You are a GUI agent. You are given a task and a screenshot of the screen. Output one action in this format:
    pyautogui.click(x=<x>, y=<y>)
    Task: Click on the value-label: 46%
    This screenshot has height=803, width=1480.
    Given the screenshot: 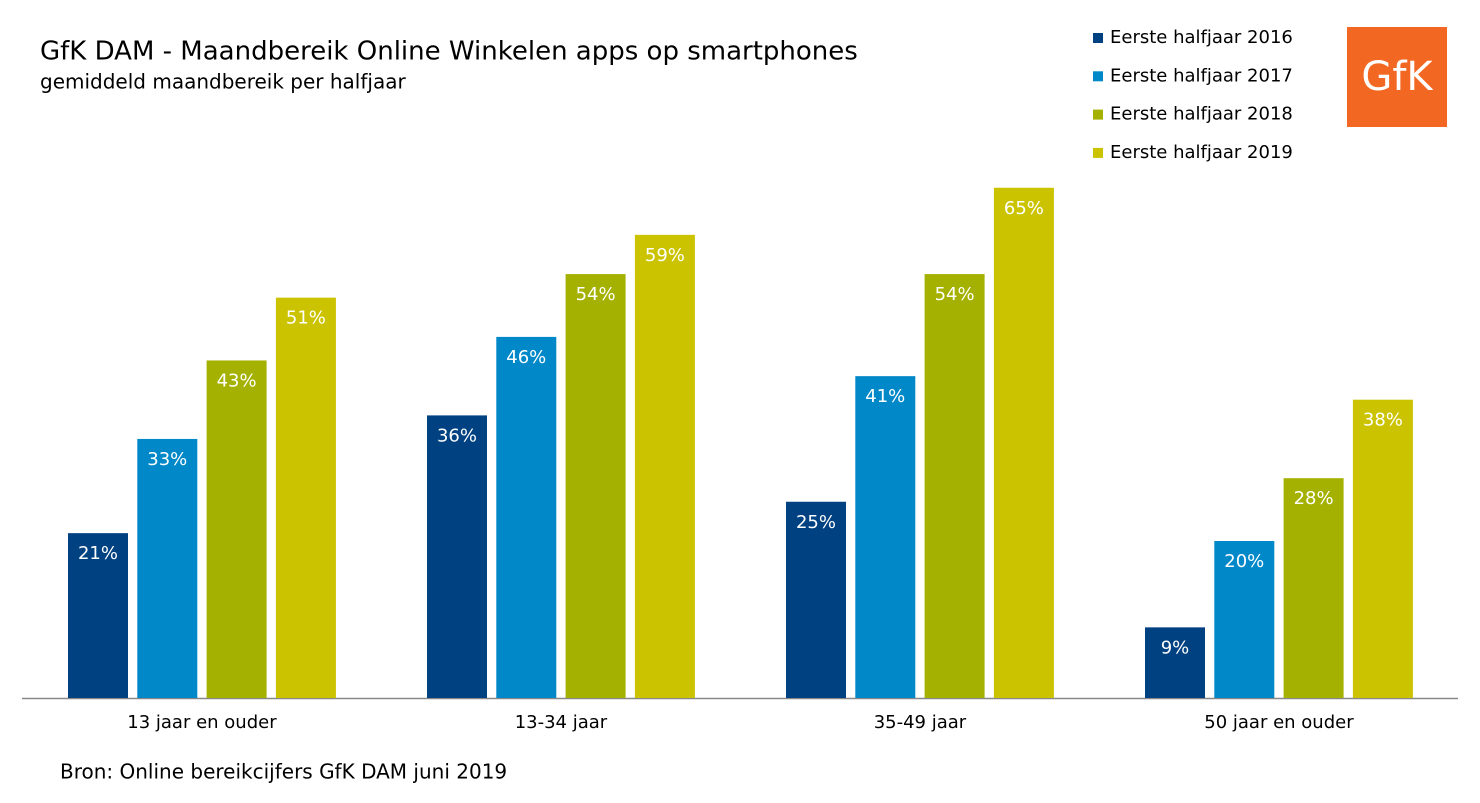 What is the action you would take?
    pyautogui.click(x=526, y=357)
    